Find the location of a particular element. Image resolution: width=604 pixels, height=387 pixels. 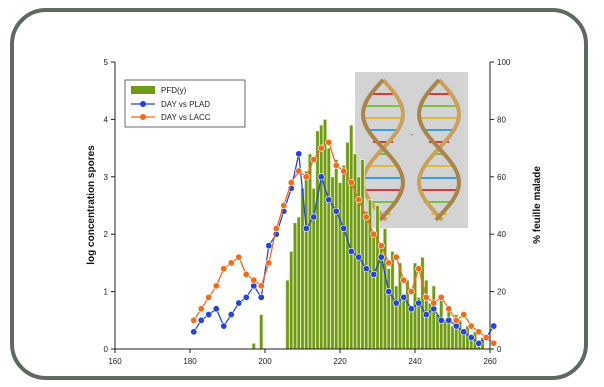

y2-tick-label: 0 is located at coordinates (499, 349).